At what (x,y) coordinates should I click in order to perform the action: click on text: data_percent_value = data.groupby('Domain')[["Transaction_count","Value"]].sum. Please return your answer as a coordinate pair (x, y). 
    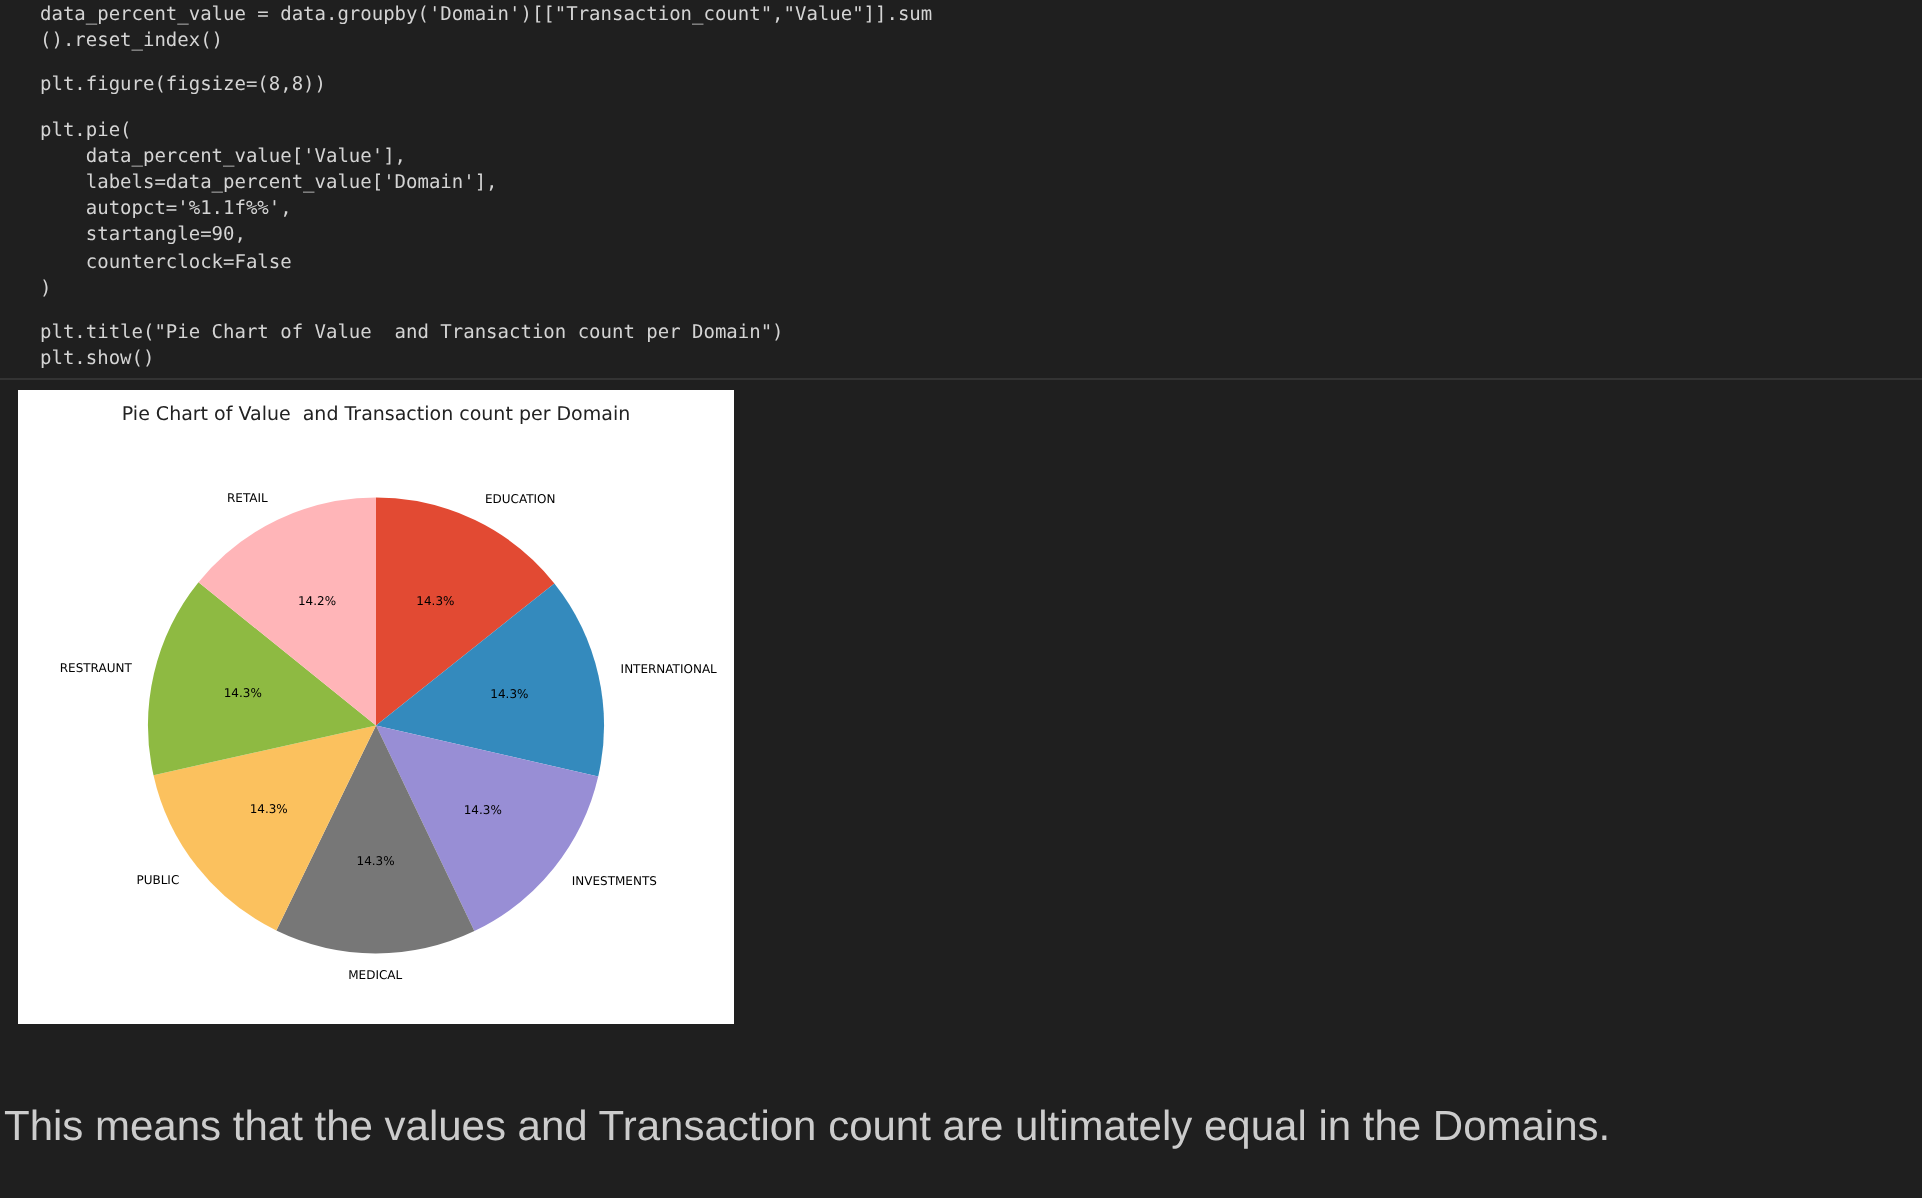
    Looking at the image, I should click on (486, 15).